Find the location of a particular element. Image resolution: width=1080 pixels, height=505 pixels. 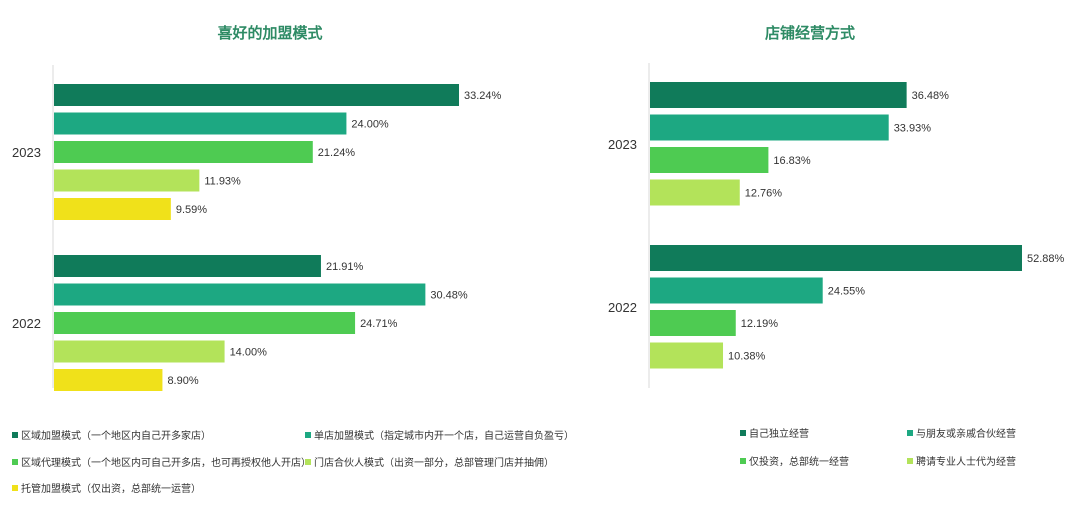

data-label-2022-series-0: 52.88% is located at coordinates (1046, 259).